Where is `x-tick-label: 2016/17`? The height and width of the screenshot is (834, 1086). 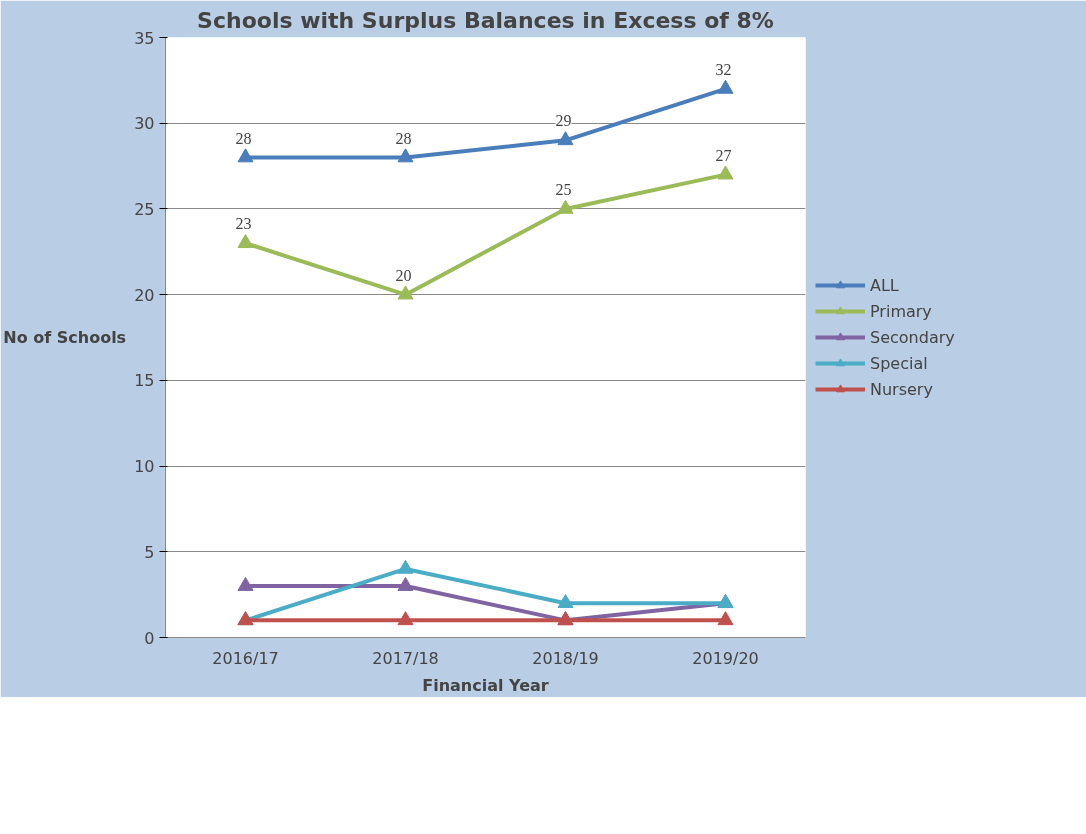
x-tick-label: 2016/17 is located at coordinates (245, 658).